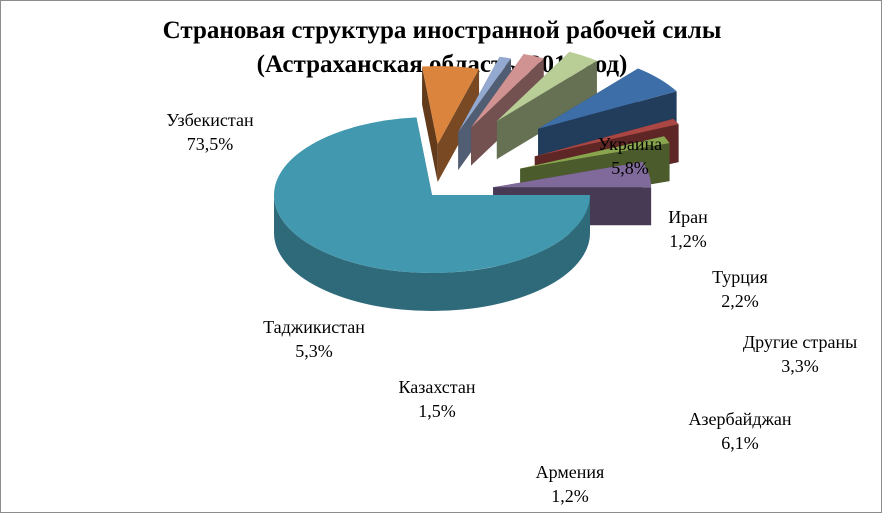 The image size is (884, 515). What do you see at coordinates (210, 120) in the screenshot?
I see `slice-1-name-label: Узбекистан` at bounding box center [210, 120].